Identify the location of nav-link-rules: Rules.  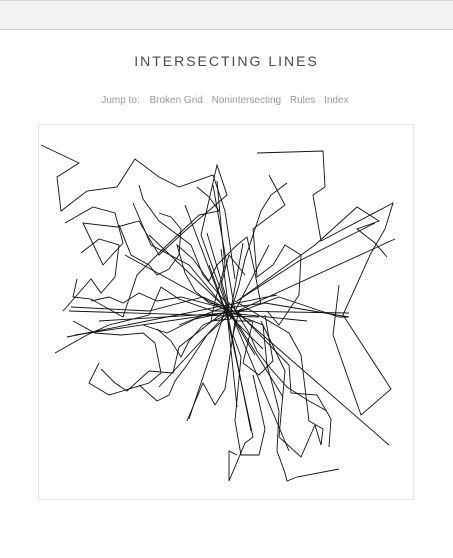
(302, 100).